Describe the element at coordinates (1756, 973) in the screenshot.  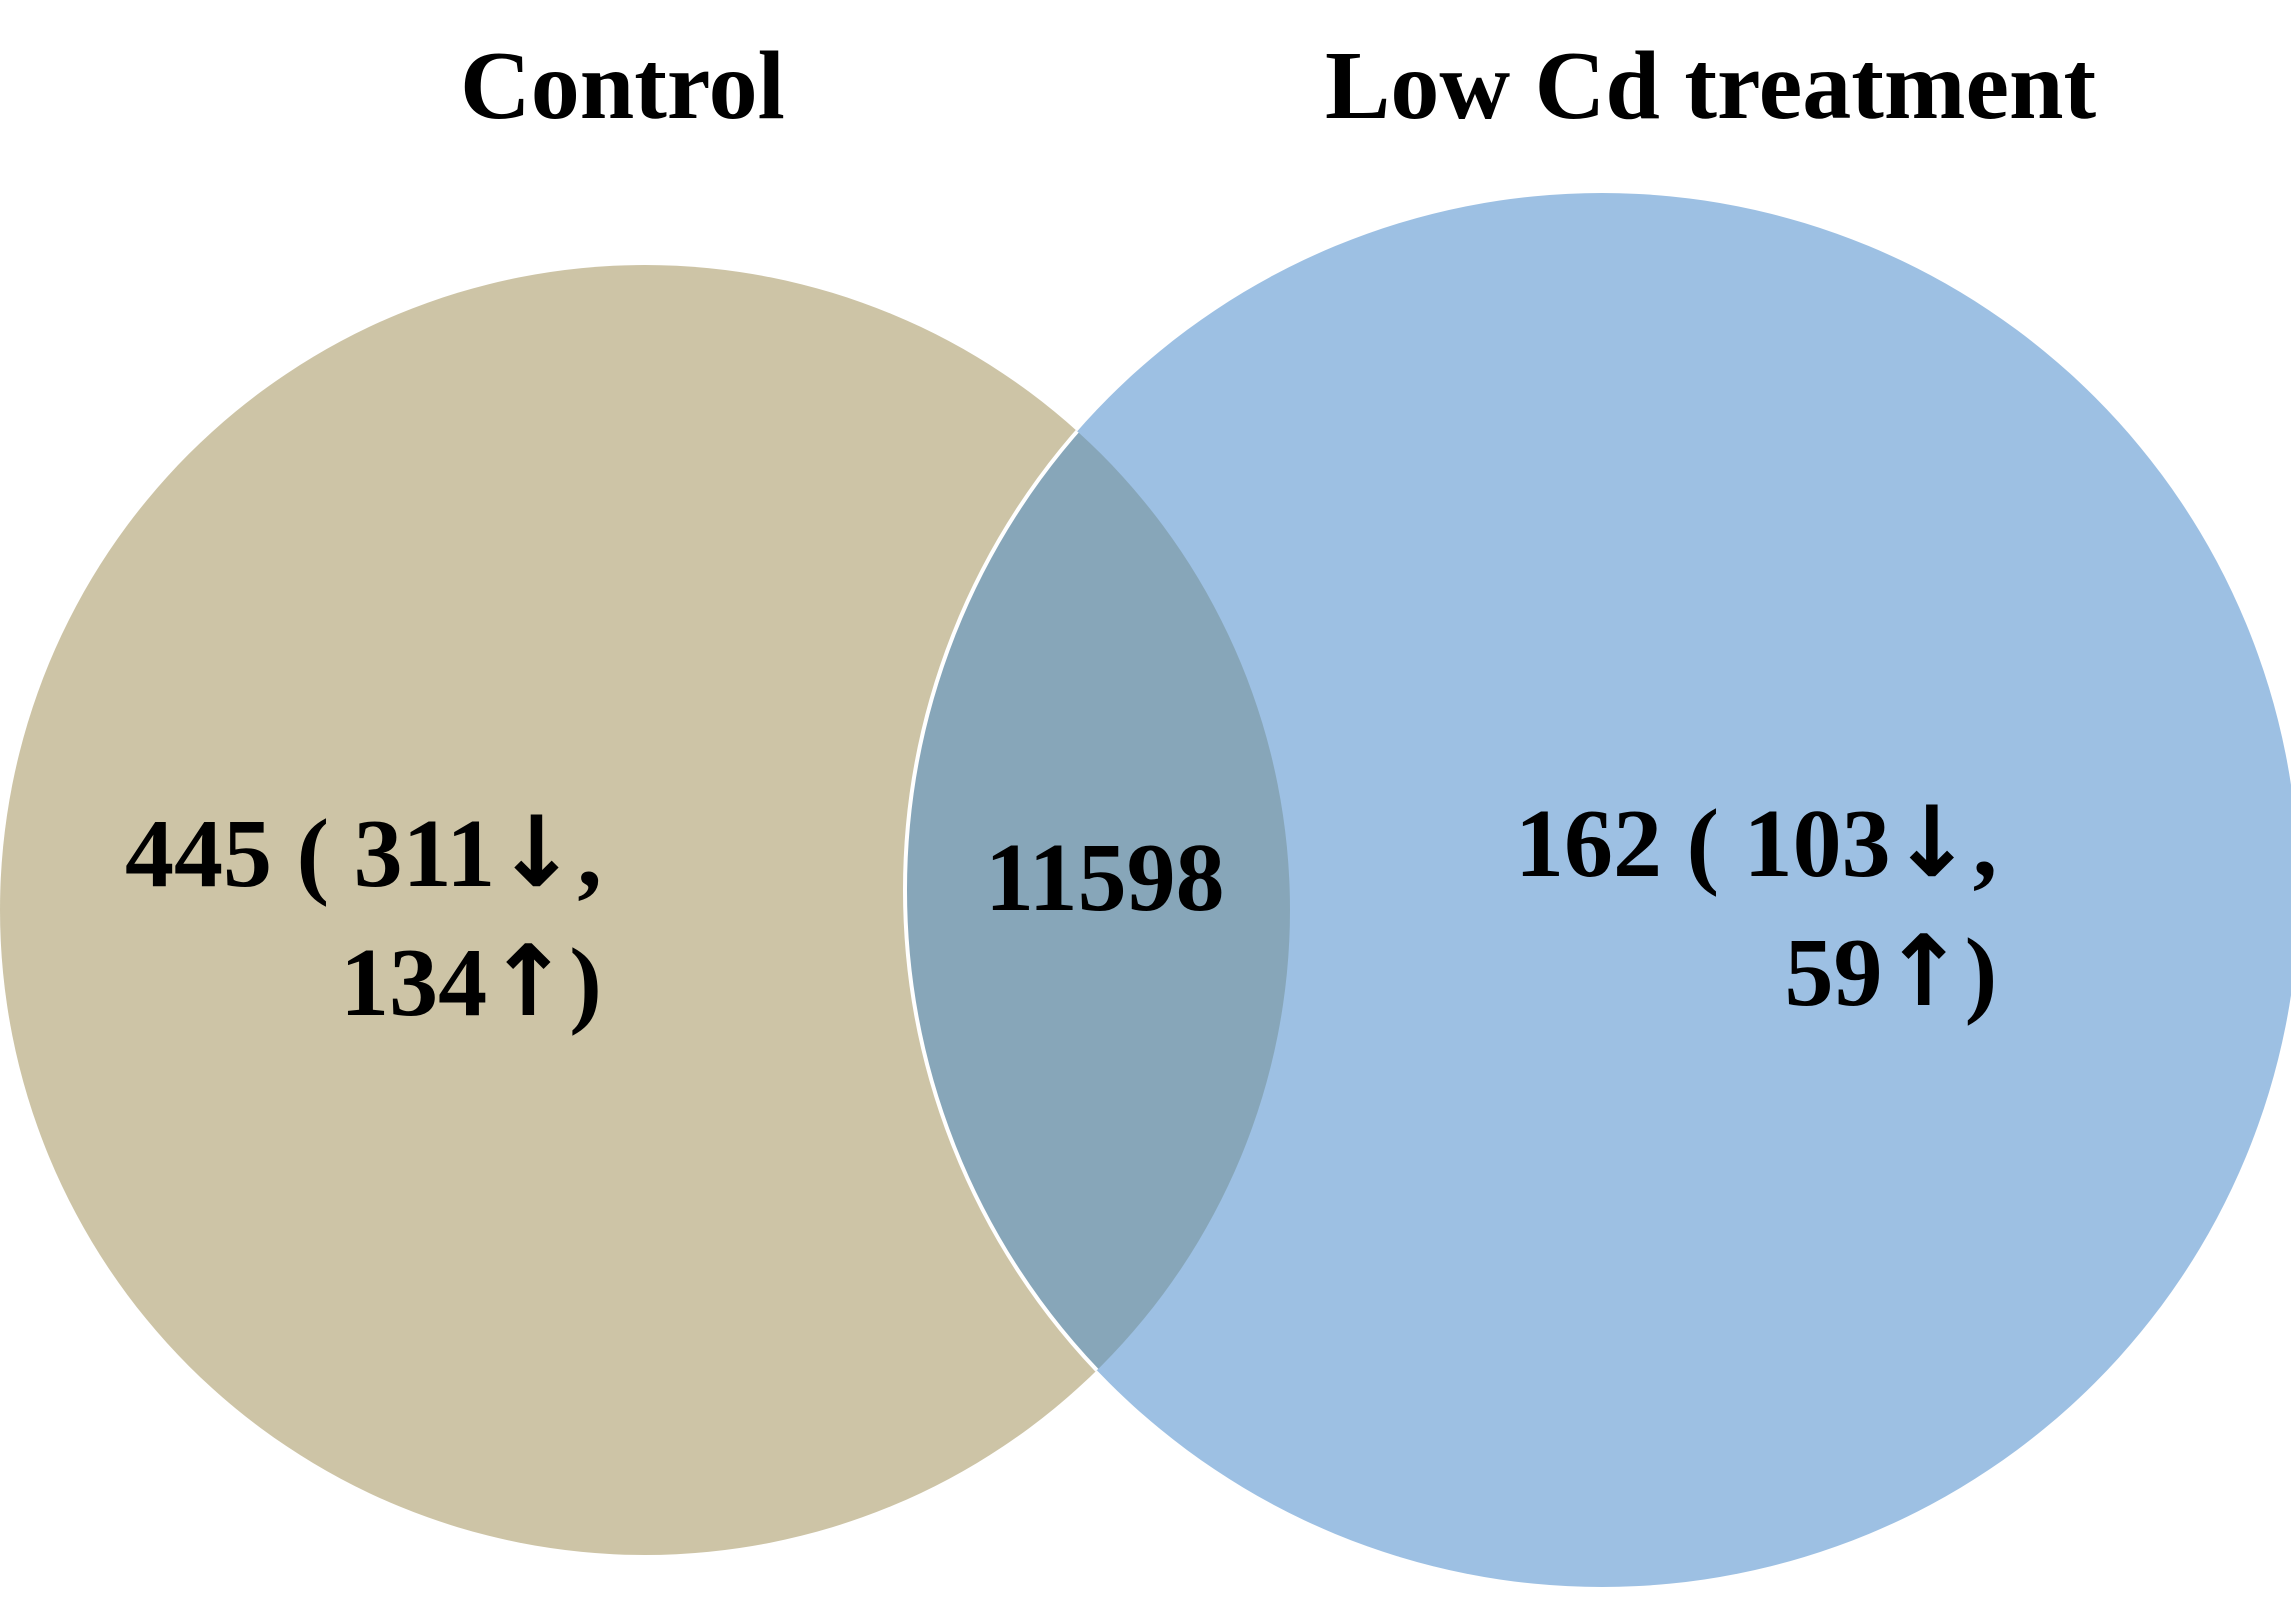
I see `low-cd-only-line2: 59↑)` at that location.